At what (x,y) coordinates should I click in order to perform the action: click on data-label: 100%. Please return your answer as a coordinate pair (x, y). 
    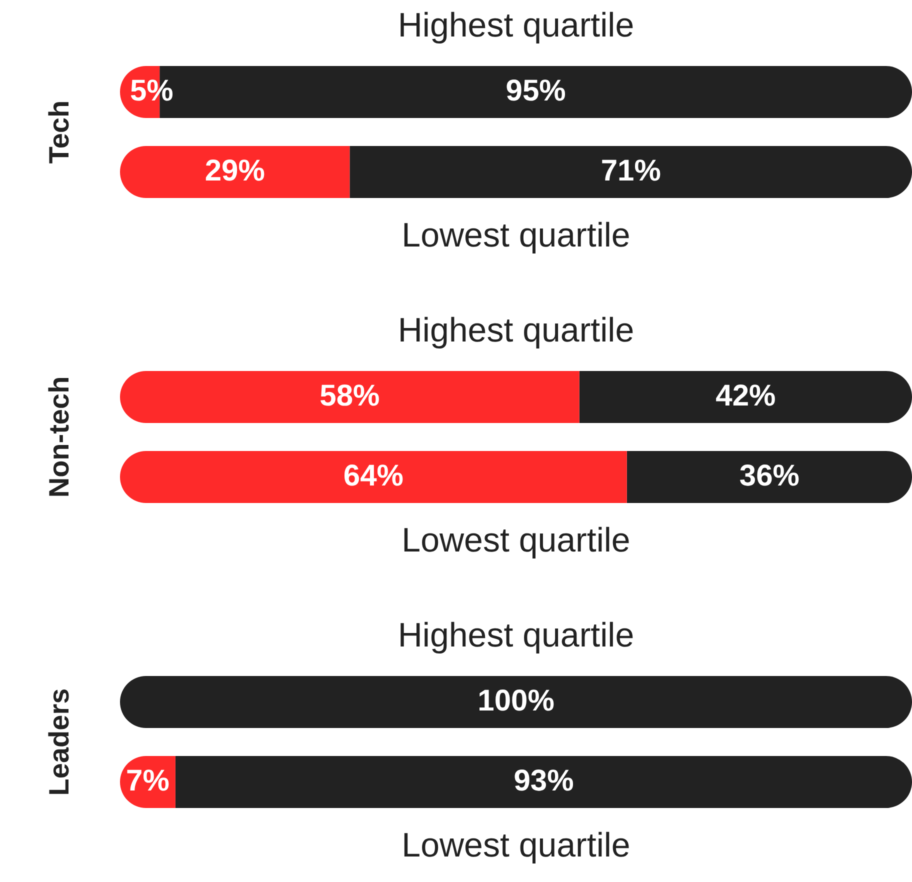
    Looking at the image, I should click on (516, 701).